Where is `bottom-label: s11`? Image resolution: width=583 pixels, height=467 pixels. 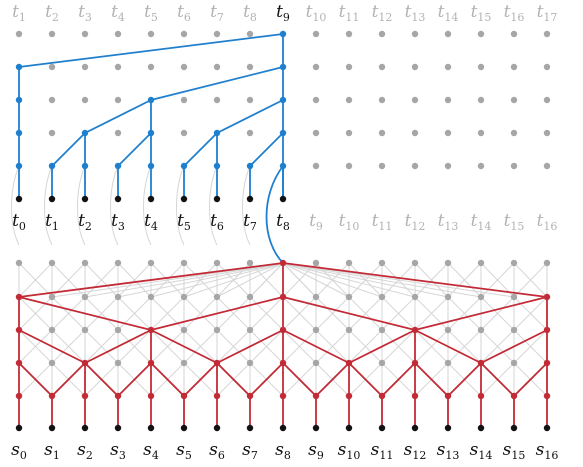 bottom-label: s11 is located at coordinates (382, 451).